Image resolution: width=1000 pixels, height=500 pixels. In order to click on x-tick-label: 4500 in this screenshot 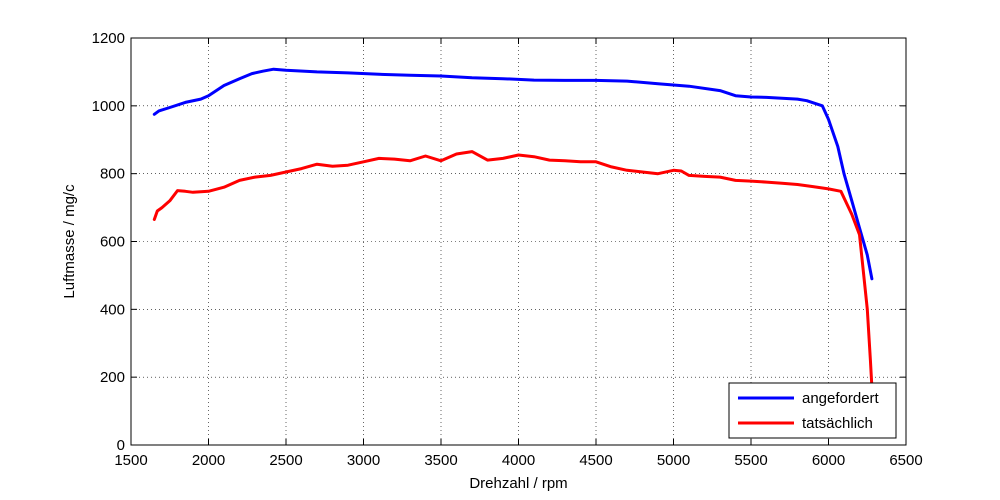, I will do `click(595, 460)`.